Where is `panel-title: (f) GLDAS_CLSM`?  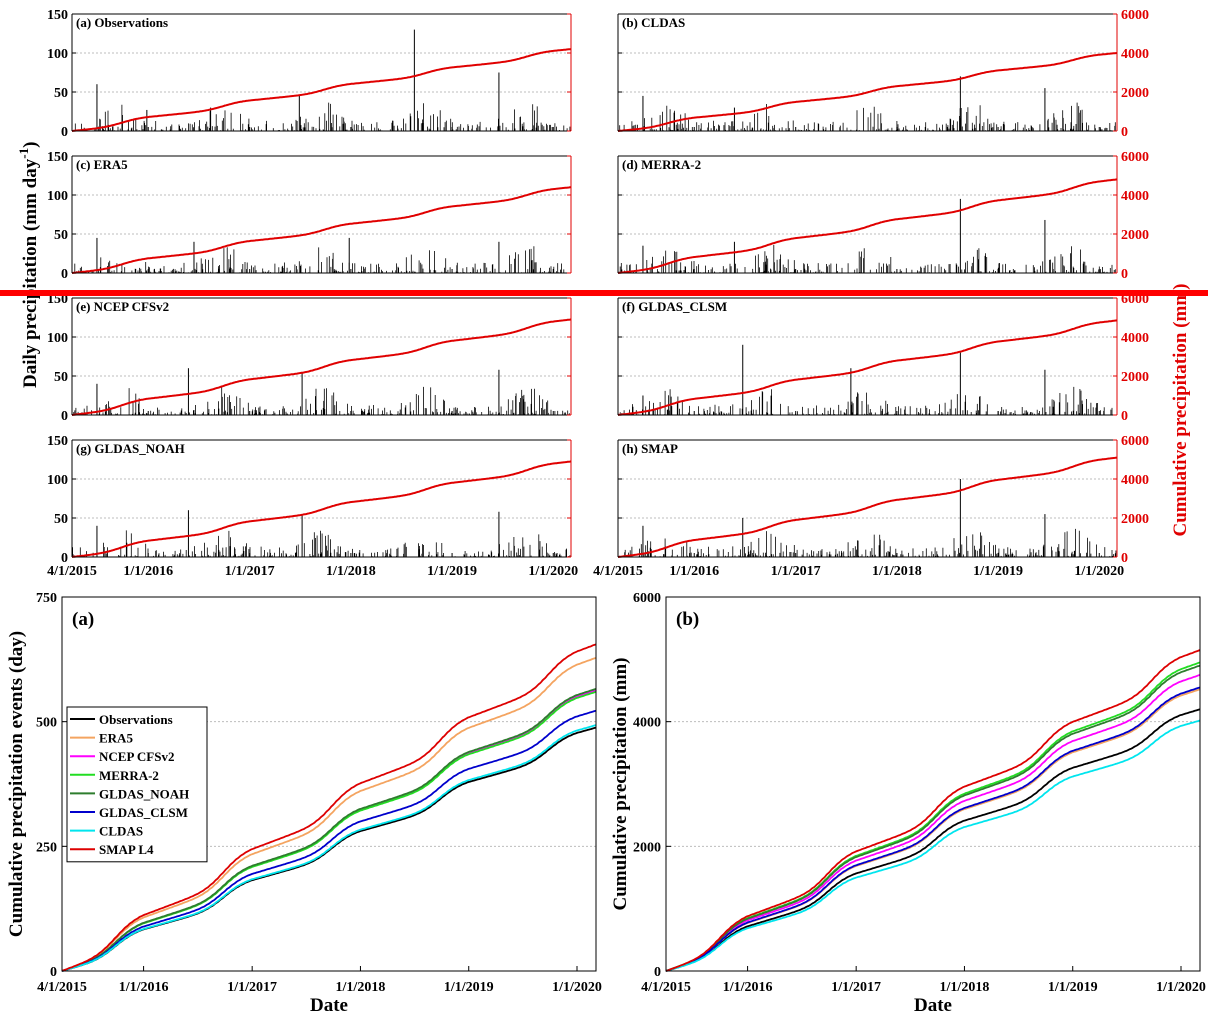
panel-title: (f) GLDAS_CLSM is located at coordinates (674, 306).